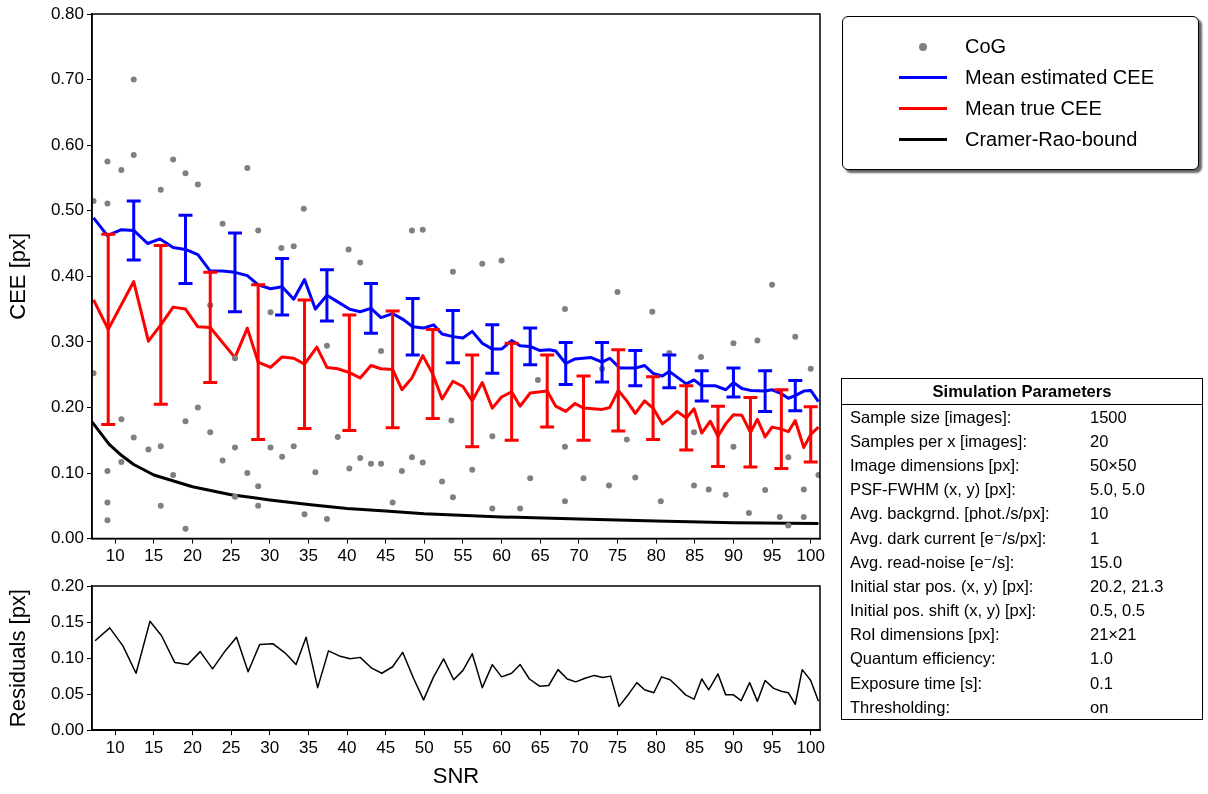  Describe the element at coordinates (67, 341) in the screenshot. I see `y-tick-label: 0.30` at that location.